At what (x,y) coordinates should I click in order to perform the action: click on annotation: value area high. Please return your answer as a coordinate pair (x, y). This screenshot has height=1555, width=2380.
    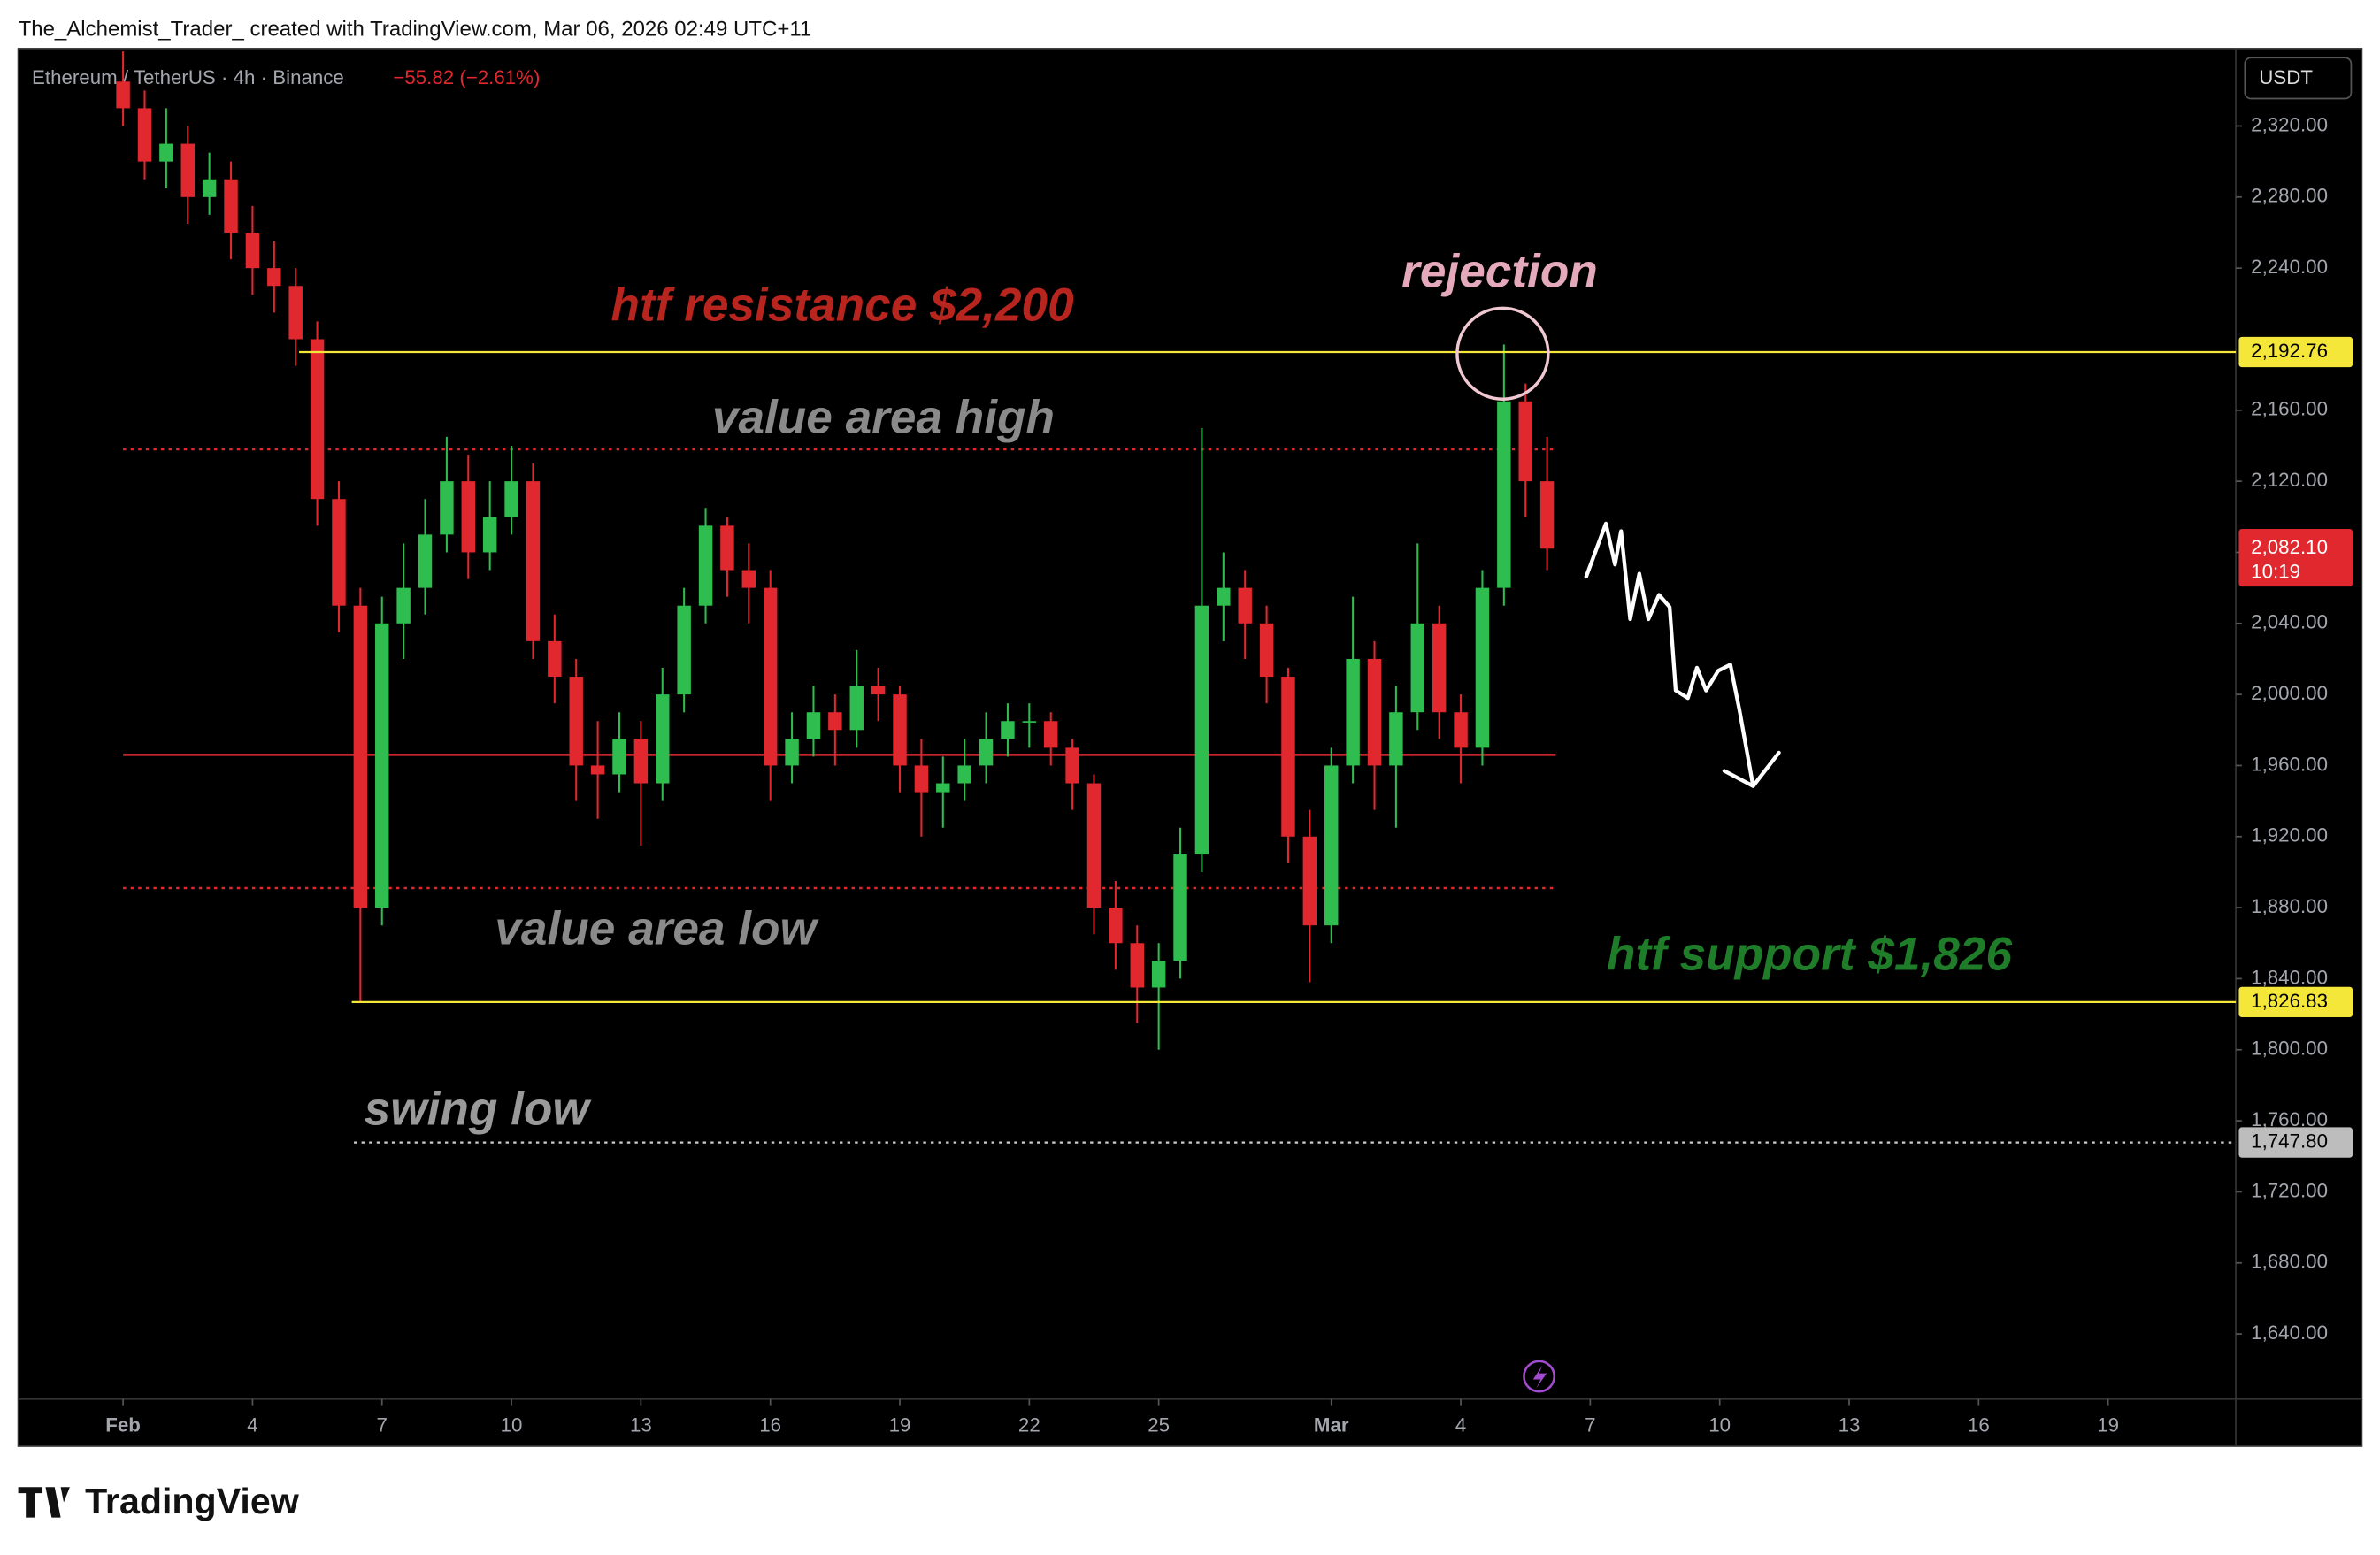
    Looking at the image, I should click on (883, 417).